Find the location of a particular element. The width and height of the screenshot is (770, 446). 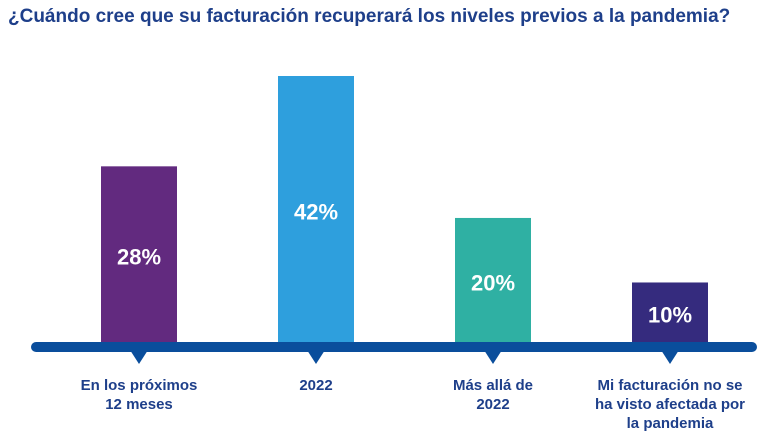

bar-value-label-4: 10% is located at coordinates (670, 315).